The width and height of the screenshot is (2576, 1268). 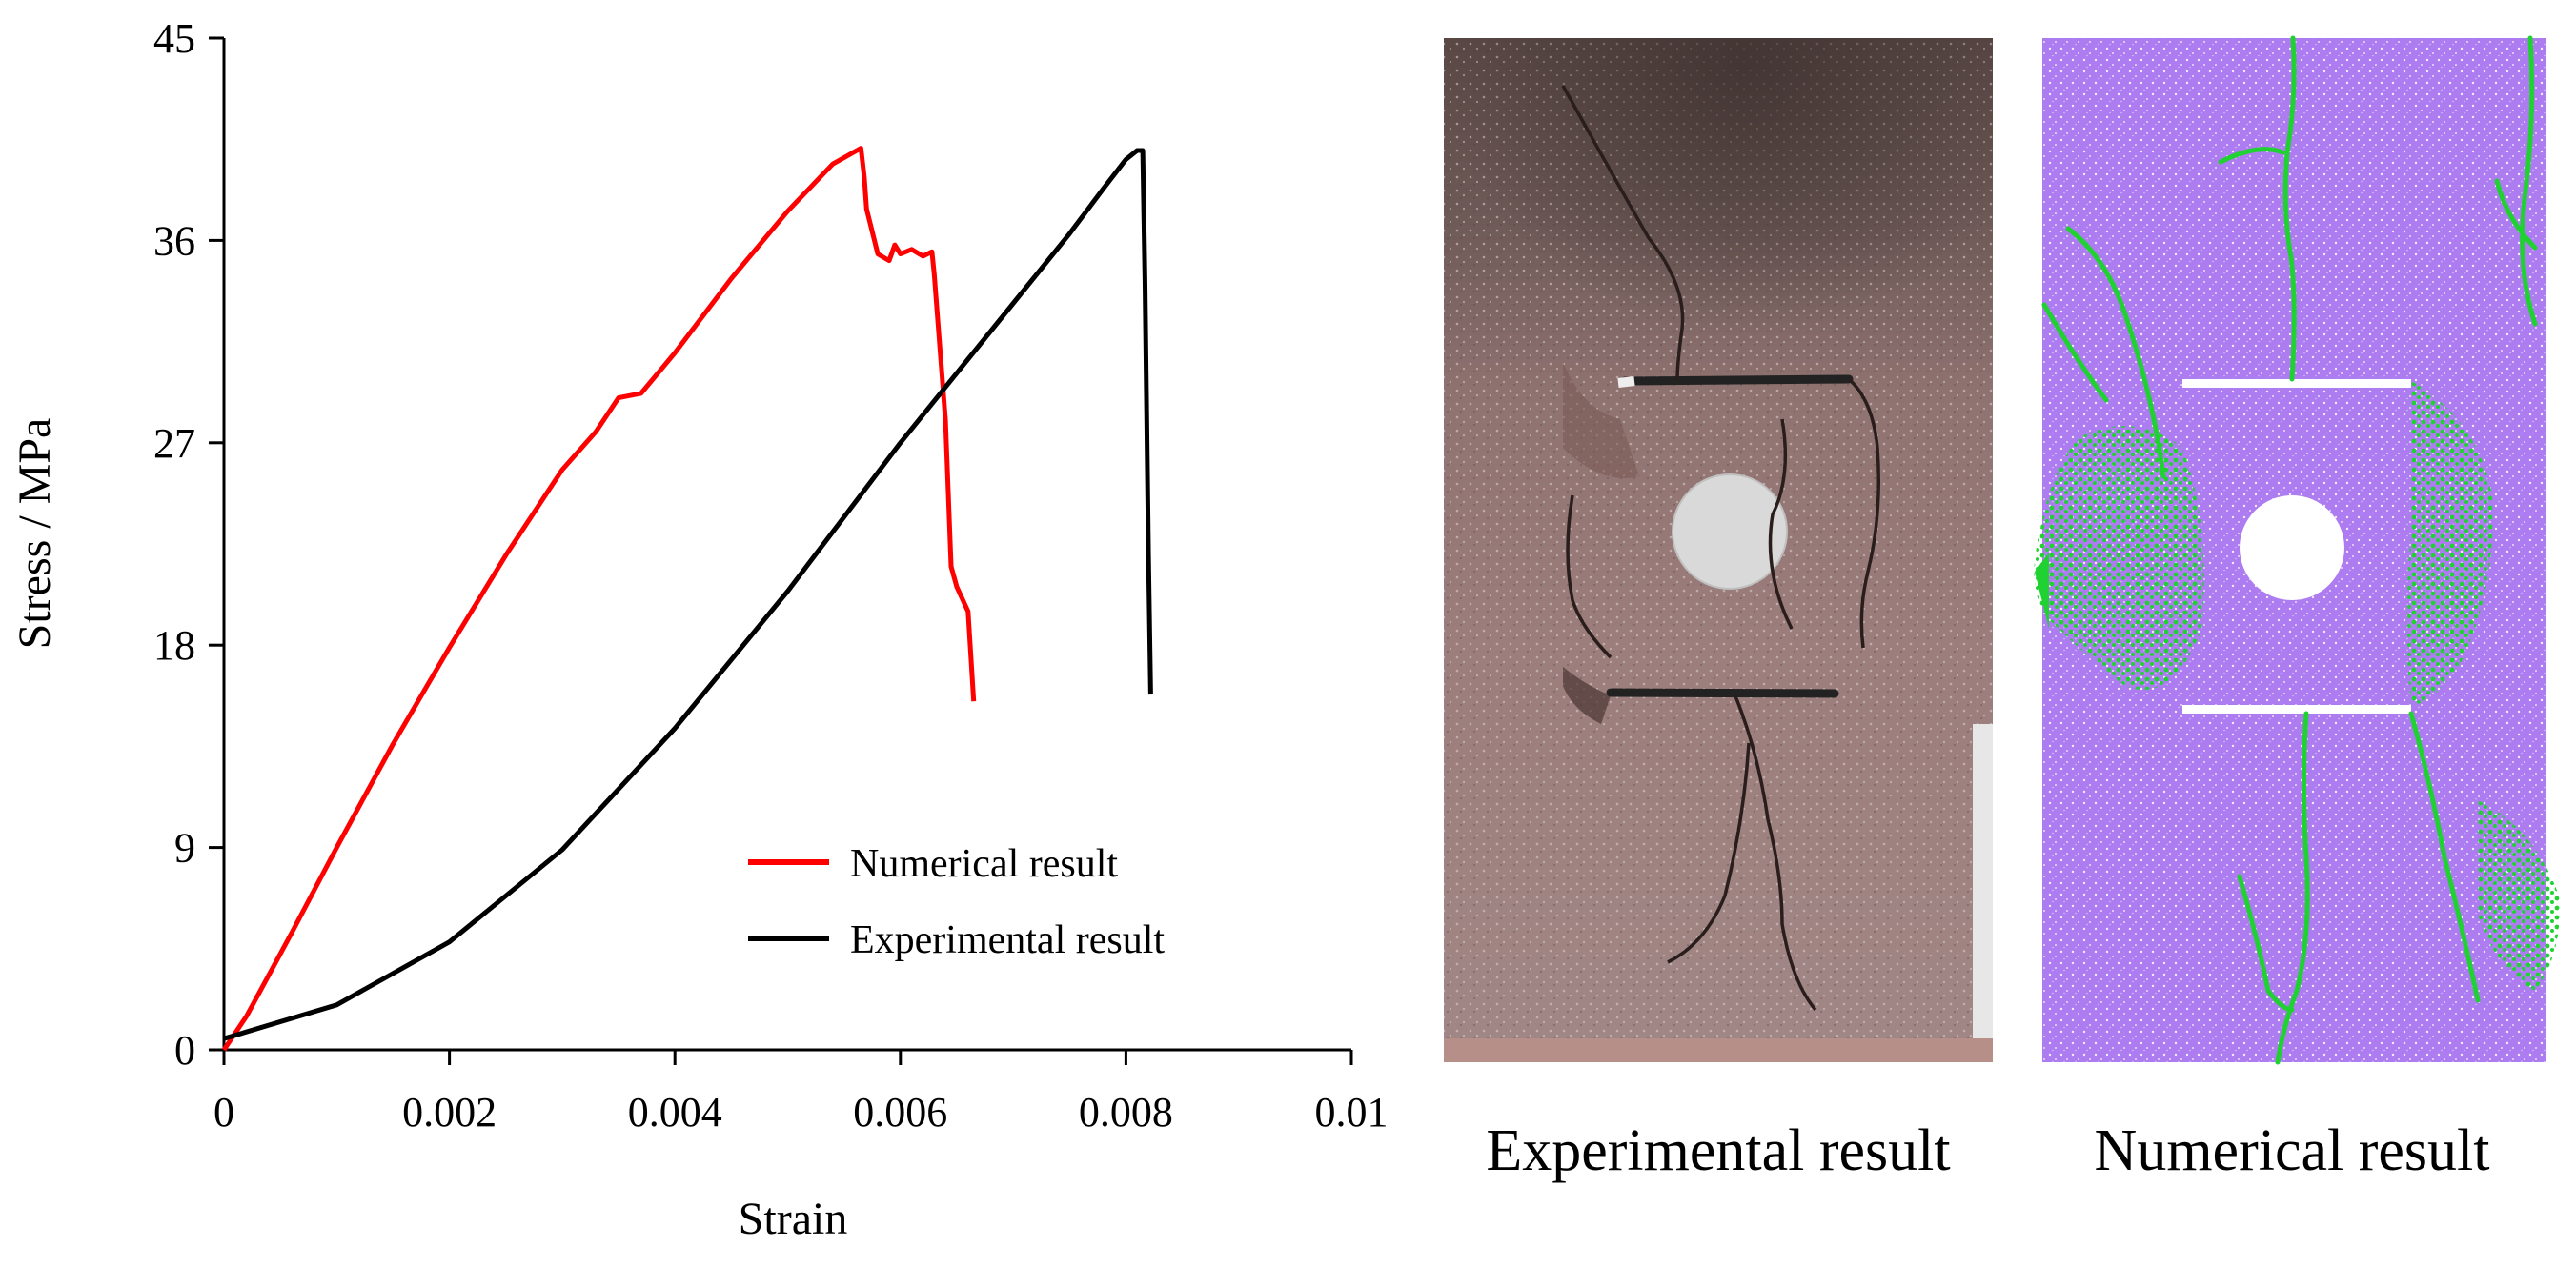 What do you see at coordinates (1008, 940) in the screenshot?
I see `legend-label-experimental: Experimental result` at bounding box center [1008, 940].